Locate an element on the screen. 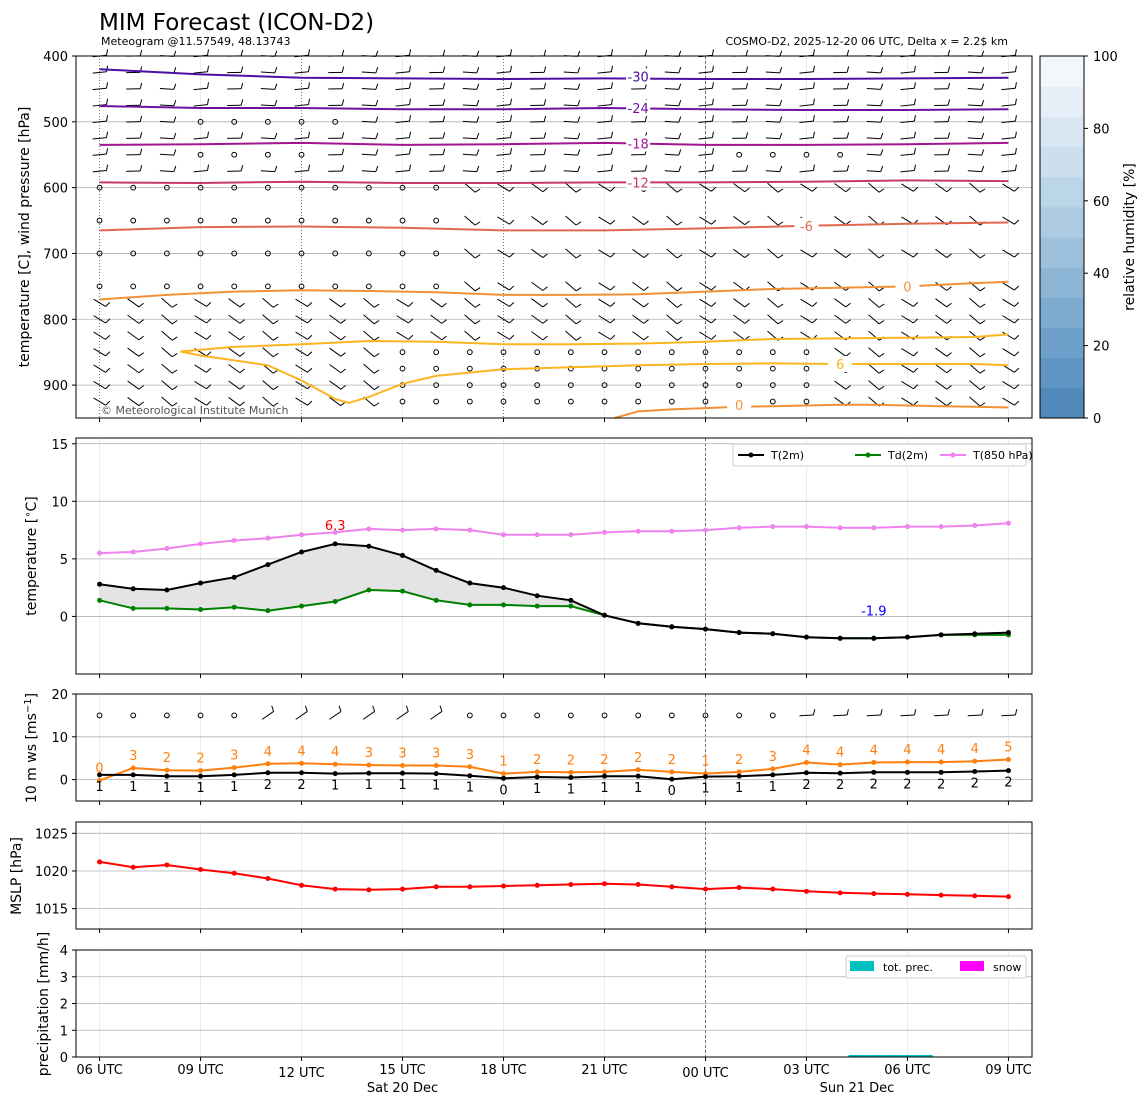 This screenshot has width=1148, height=1105. temperature-y-ticks: 0 5 10 15 is located at coordinates (63, 531).